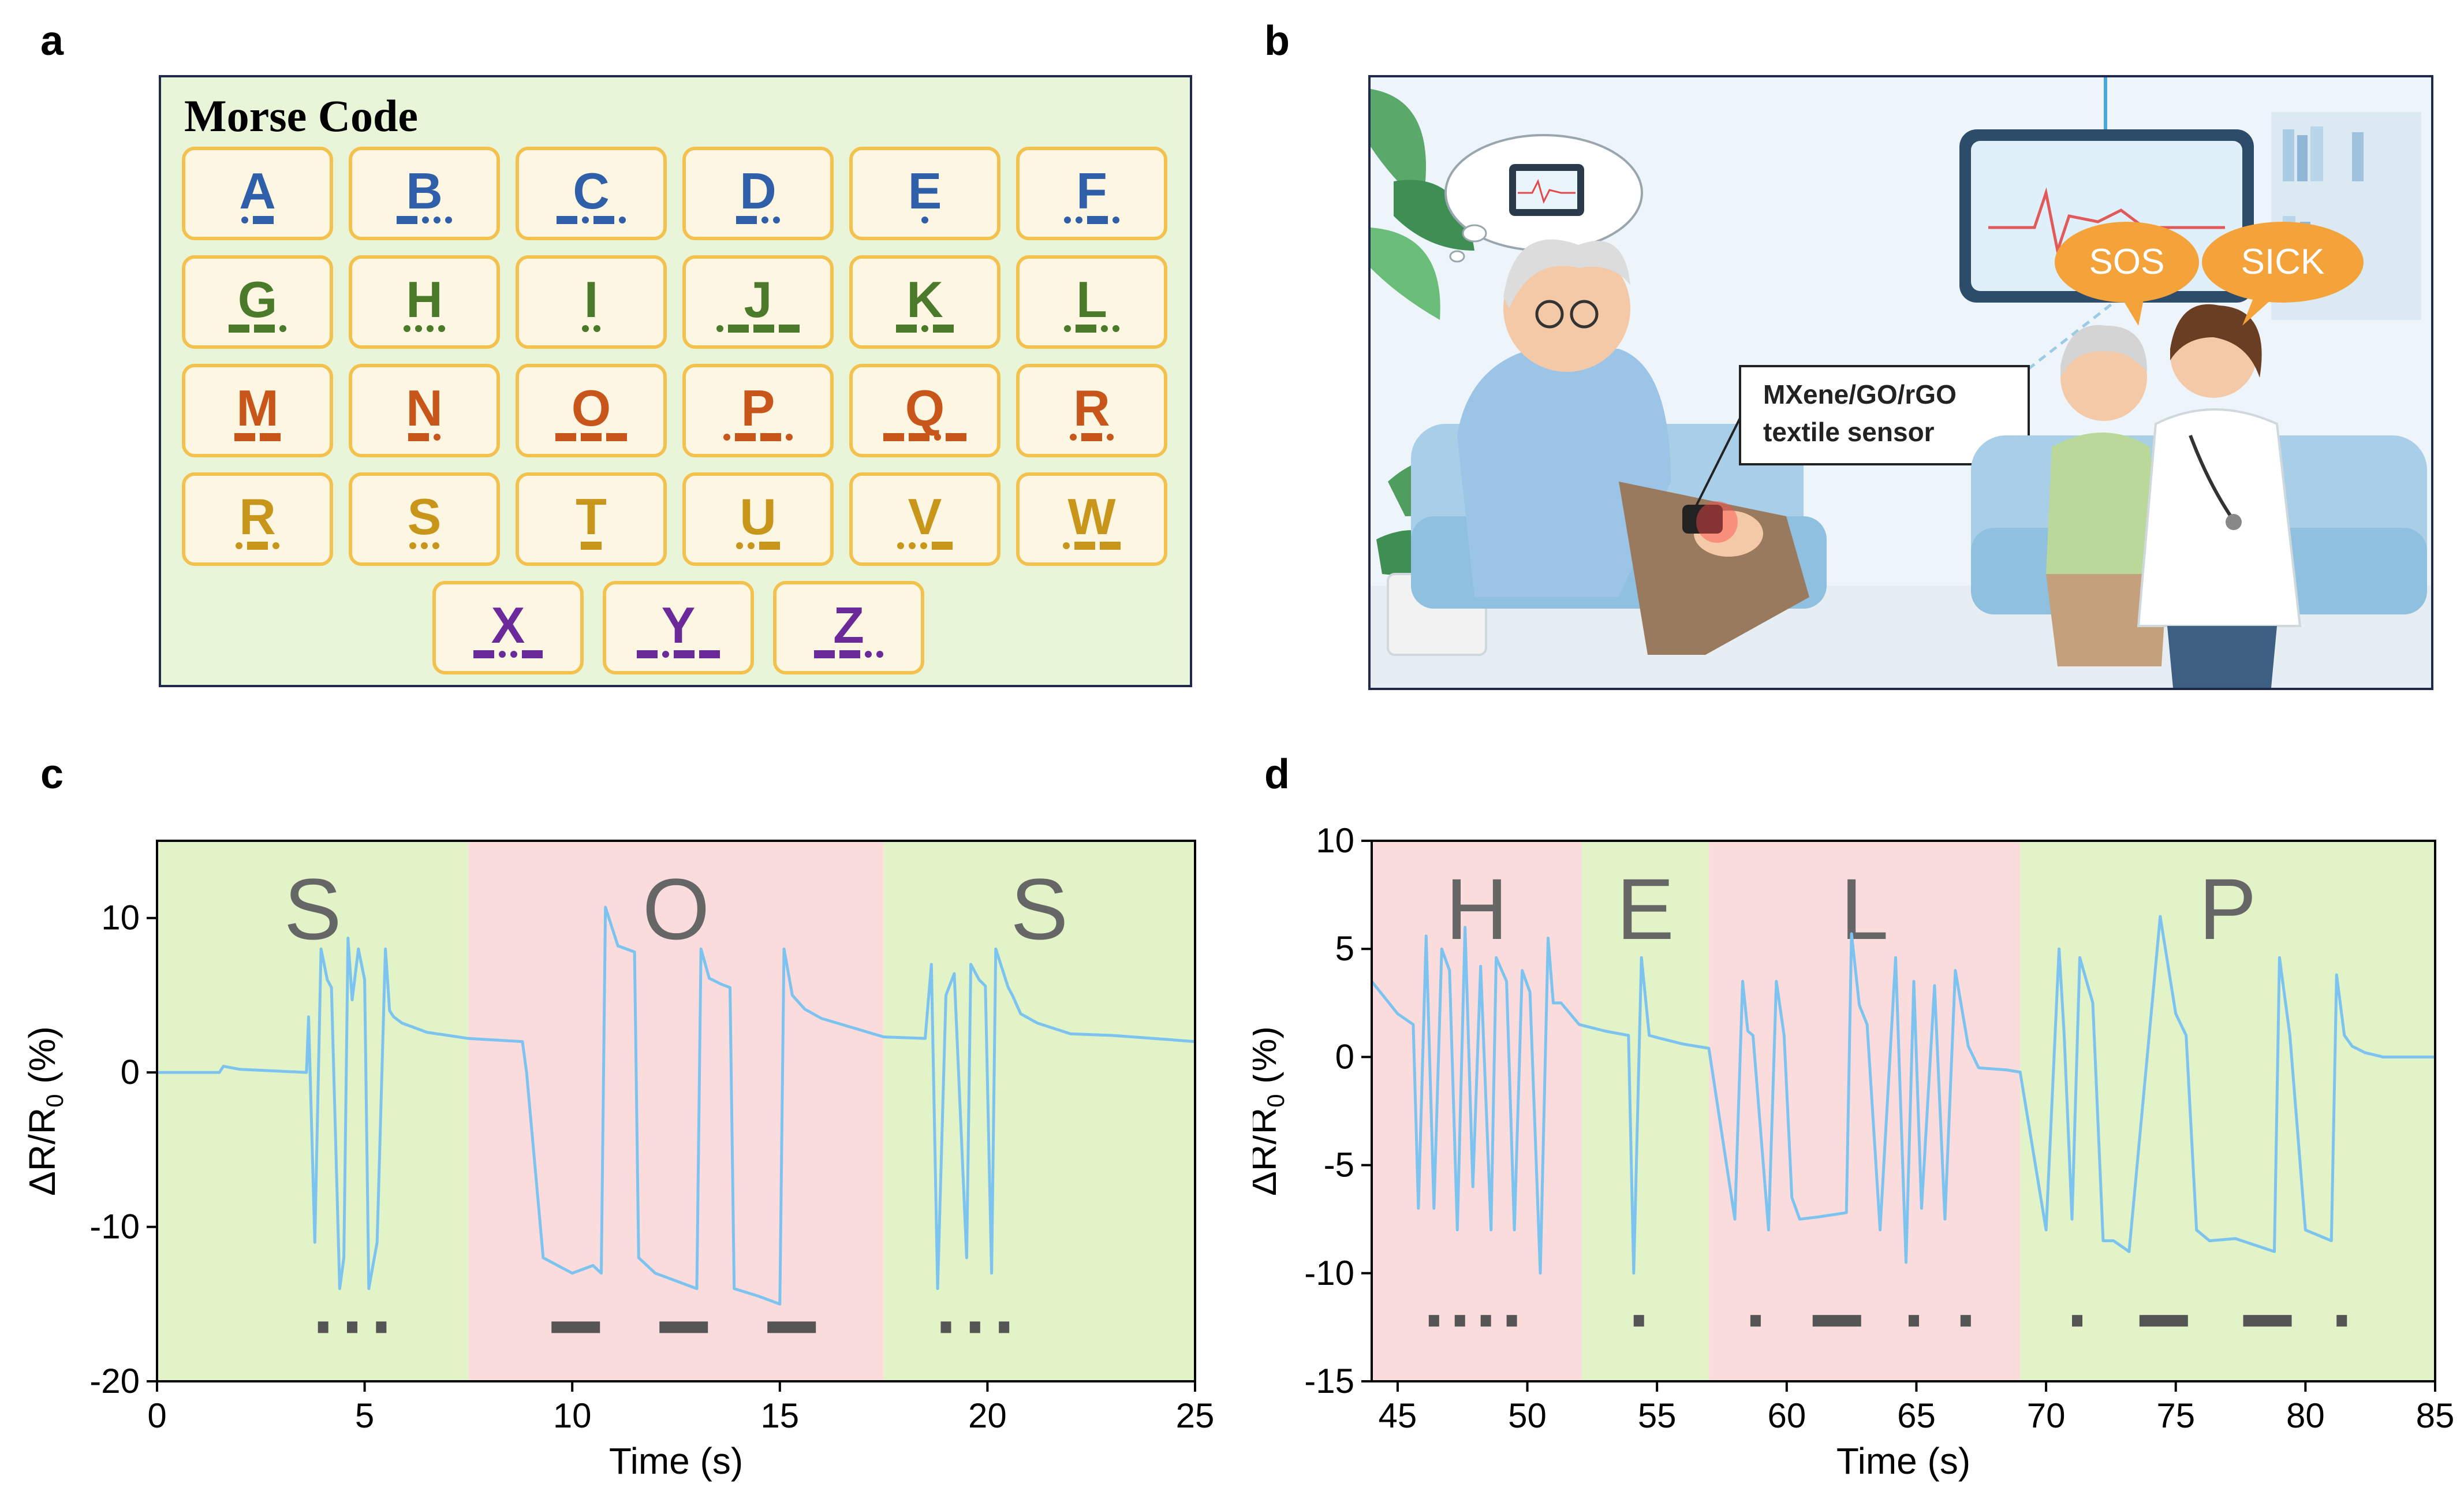 Image resolution: width=2464 pixels, height=1502 pixels. What do you see at coordinates (1091, 410) in the screenshot?
I see `morse-key-r: R` at bounding box center [1091, 410].